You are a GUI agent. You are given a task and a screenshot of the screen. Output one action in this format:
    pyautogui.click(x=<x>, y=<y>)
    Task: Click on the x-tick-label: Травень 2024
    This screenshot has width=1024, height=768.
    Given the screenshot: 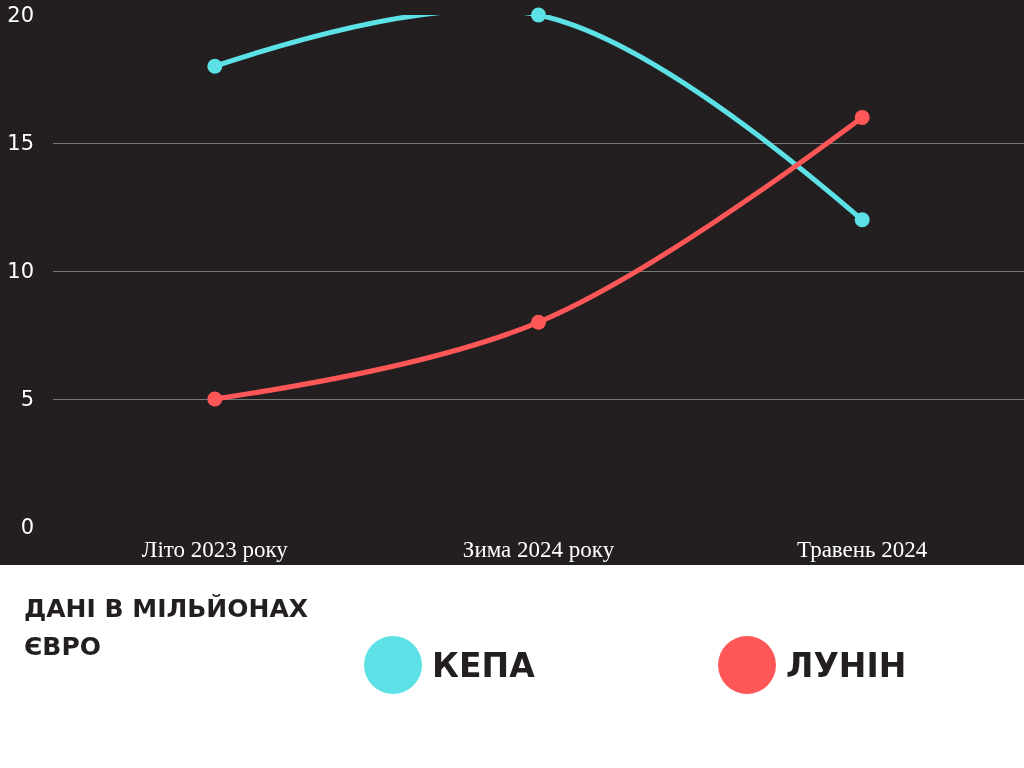 What is the action you would take?
    pyautogui.click(x=862, y=549)
    